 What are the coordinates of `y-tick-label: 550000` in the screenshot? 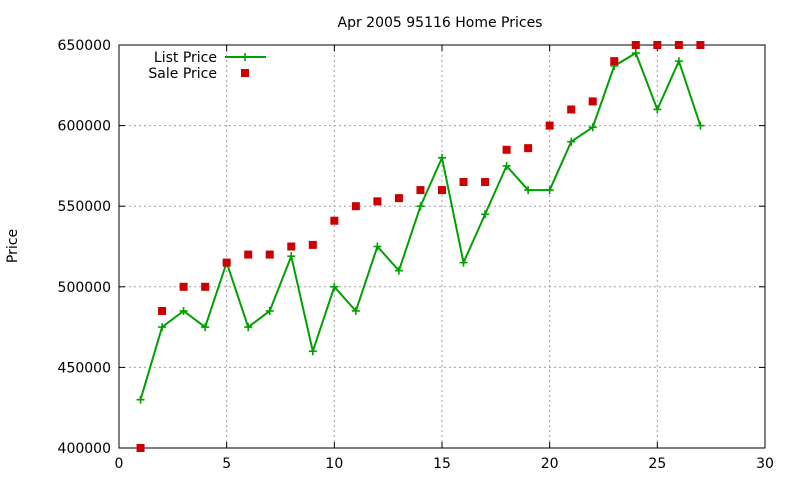 It's located at (84, 207).